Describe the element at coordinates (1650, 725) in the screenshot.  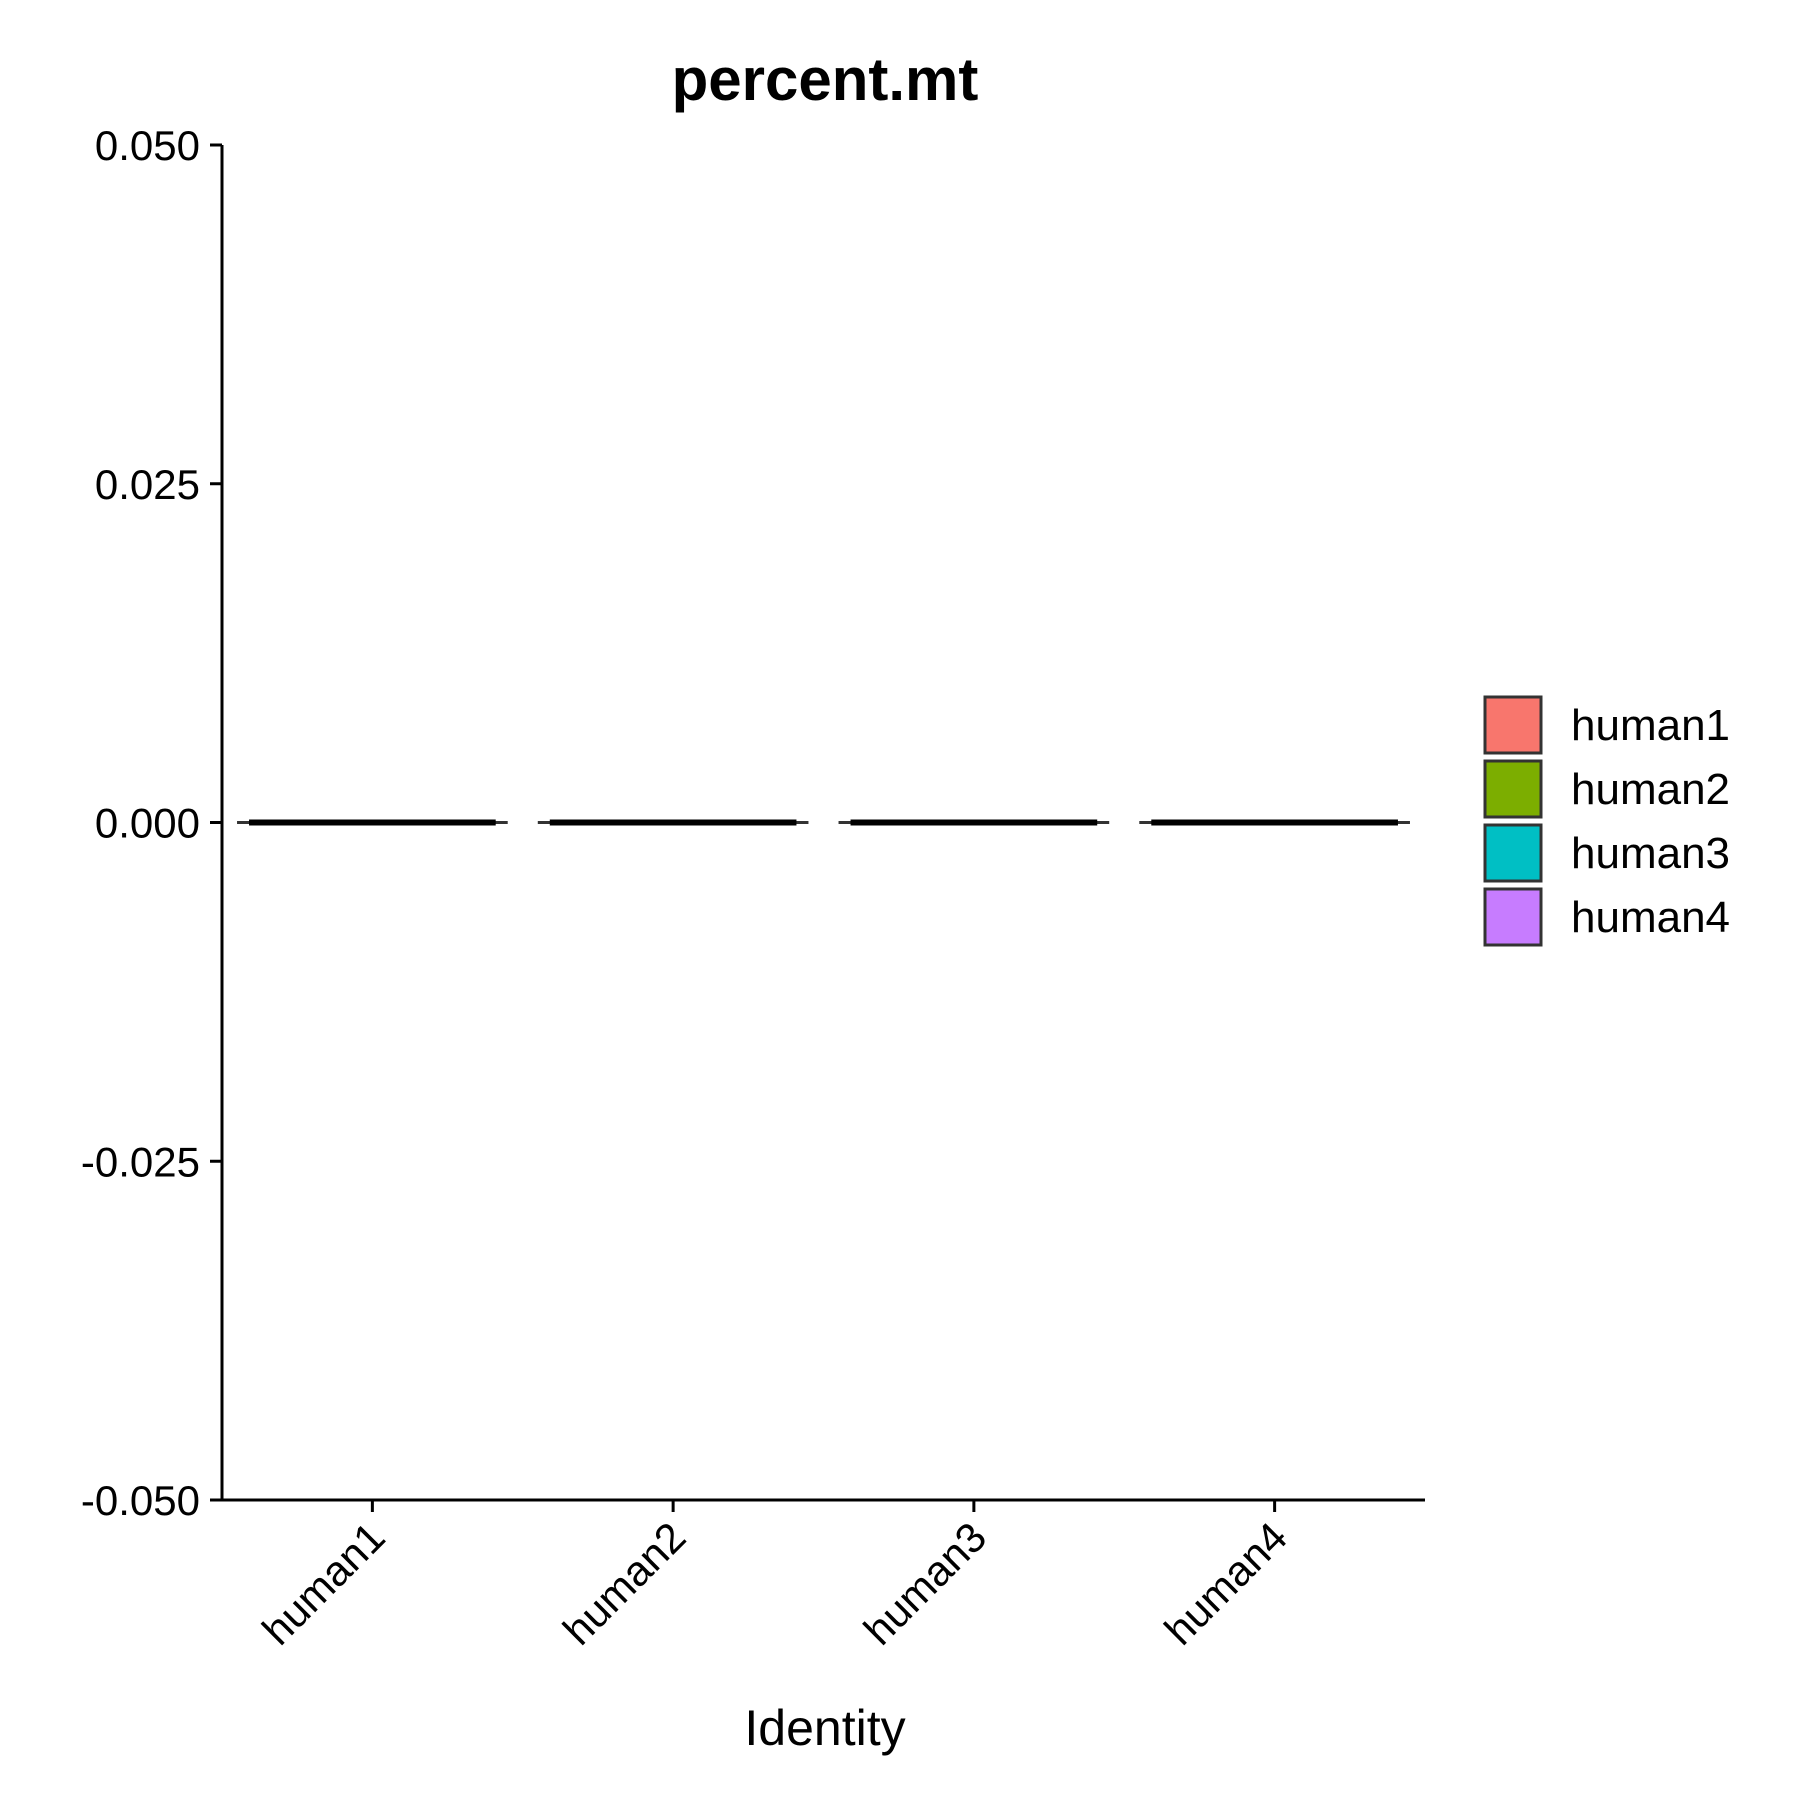
I see `legend-label: human1` at that location.